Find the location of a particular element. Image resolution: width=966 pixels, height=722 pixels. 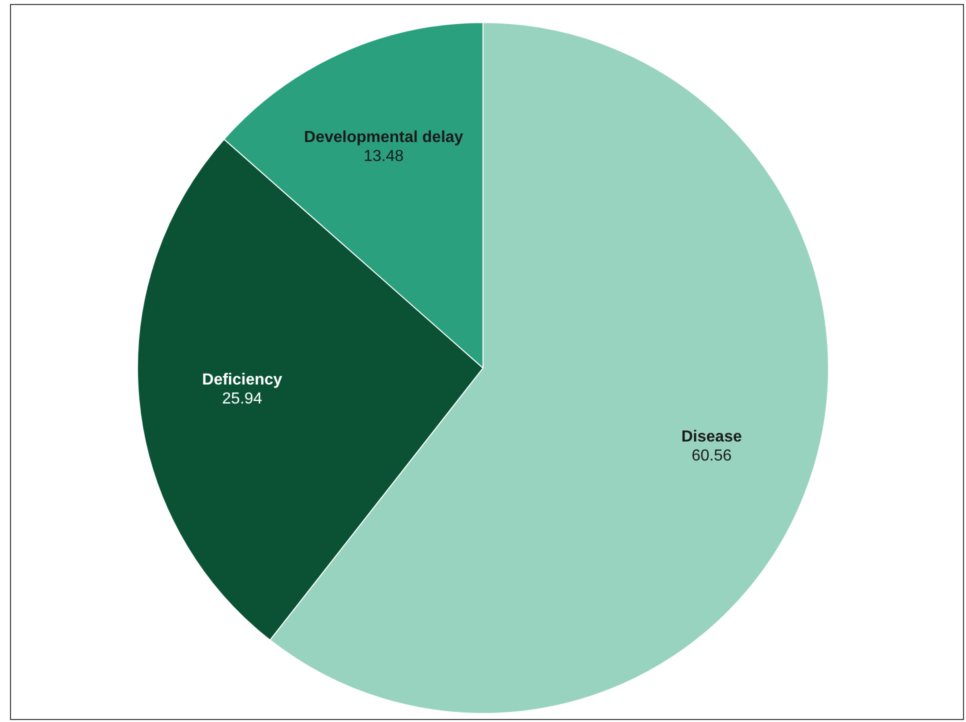

data-label: 60.56 is located at coordinates (712, 455).